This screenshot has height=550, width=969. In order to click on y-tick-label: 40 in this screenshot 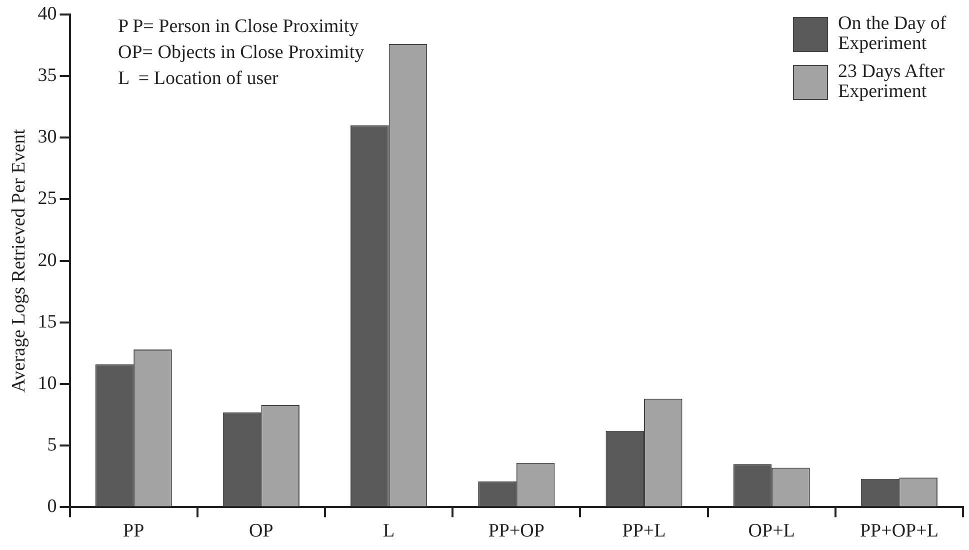, I will do `click(47, 13)`.